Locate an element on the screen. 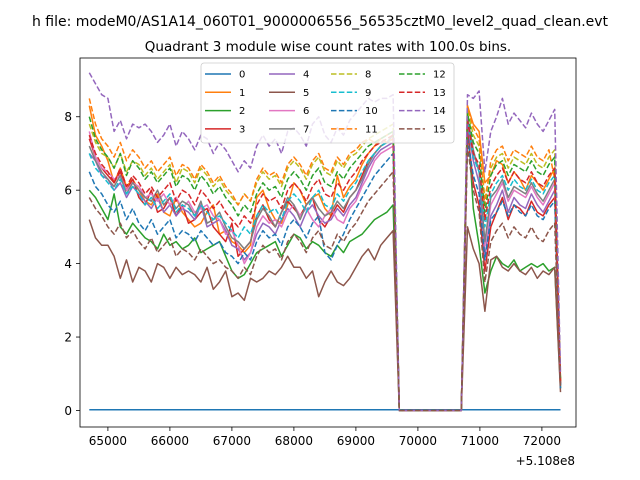 The height and width of the screenshot is (480, 640). legend-label-13: 13 is located at coordinates (439, 93).